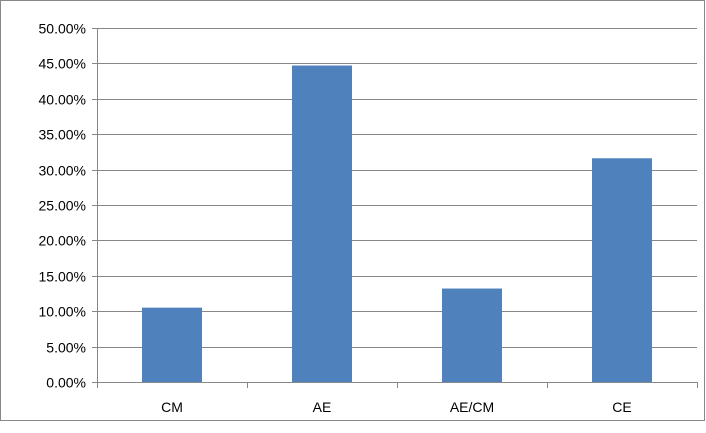  What do you see at coordinates (622, 270) in the screenshot?
I see `bar-ce` at bounding box center [622, 270].